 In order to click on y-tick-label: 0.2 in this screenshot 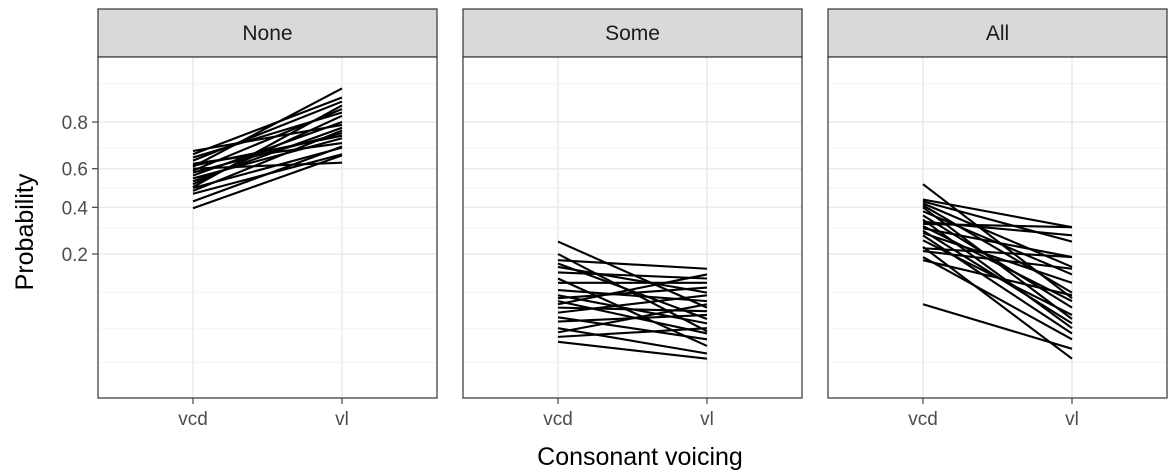, I will do `click(75, 255)`.